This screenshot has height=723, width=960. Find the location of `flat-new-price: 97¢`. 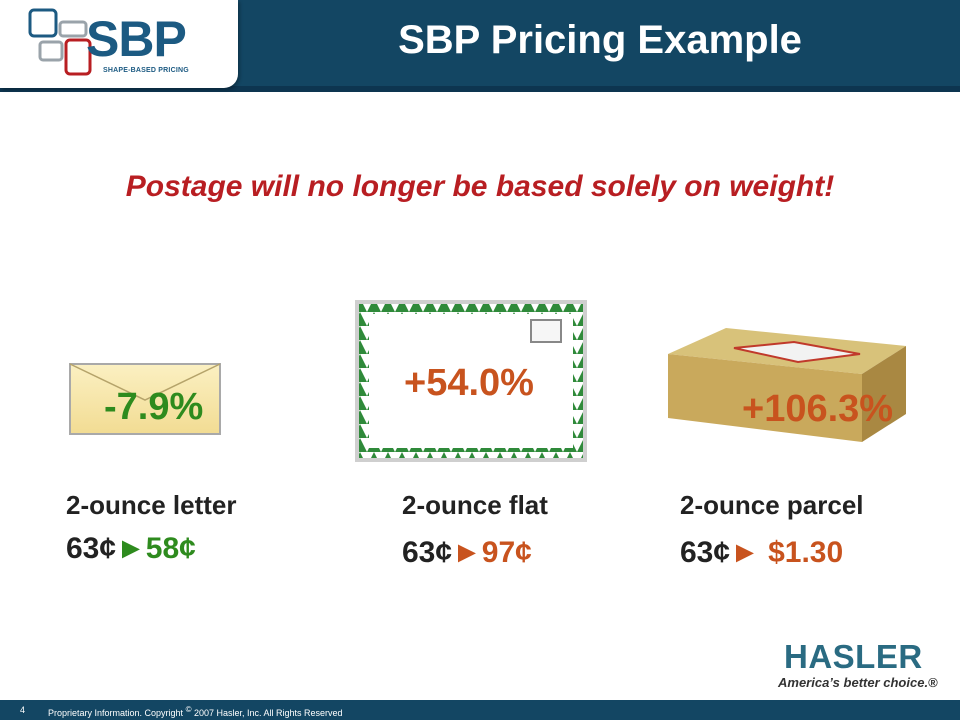

flat-new-price: 97¢ is located at coordinates (506, 552).